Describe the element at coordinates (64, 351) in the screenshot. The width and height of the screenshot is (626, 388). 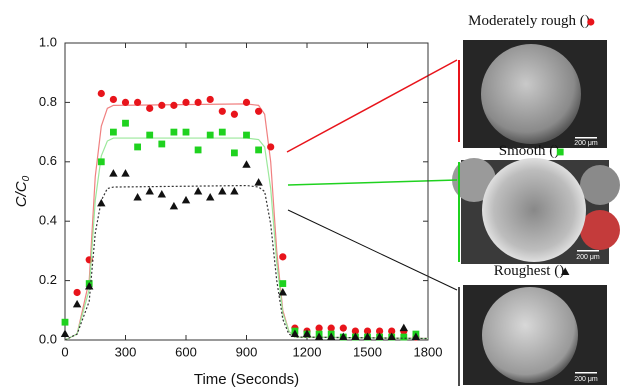
I see `x-tick-label: 0` at that location.